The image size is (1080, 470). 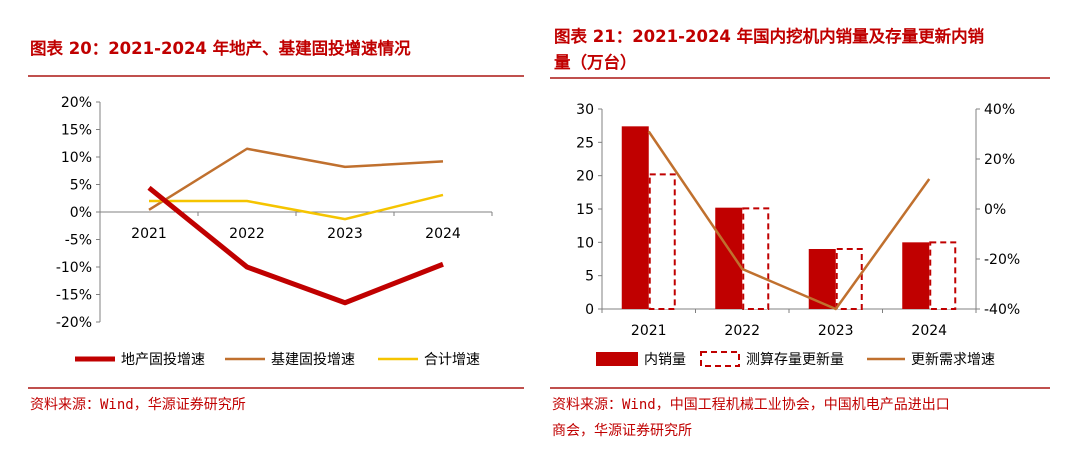 I want to click on series-line-growth, so click(x=789, y=220).